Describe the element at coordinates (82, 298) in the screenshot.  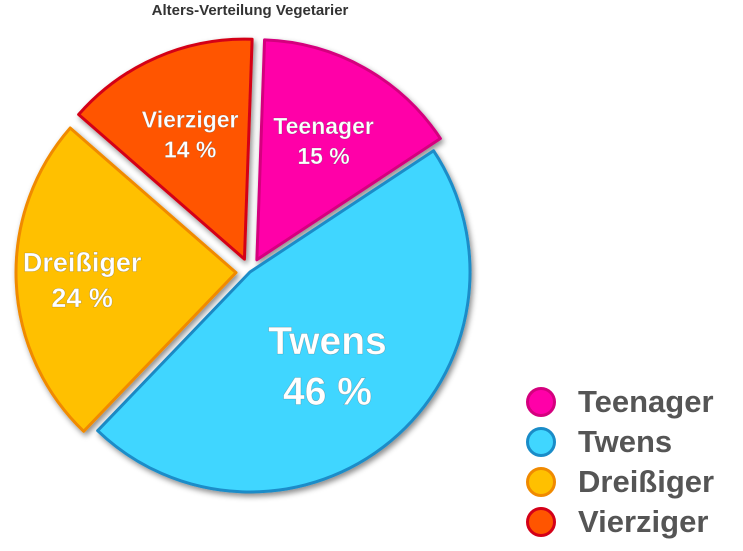
I see `slice-value-dreissiger: 24 %` at that location.